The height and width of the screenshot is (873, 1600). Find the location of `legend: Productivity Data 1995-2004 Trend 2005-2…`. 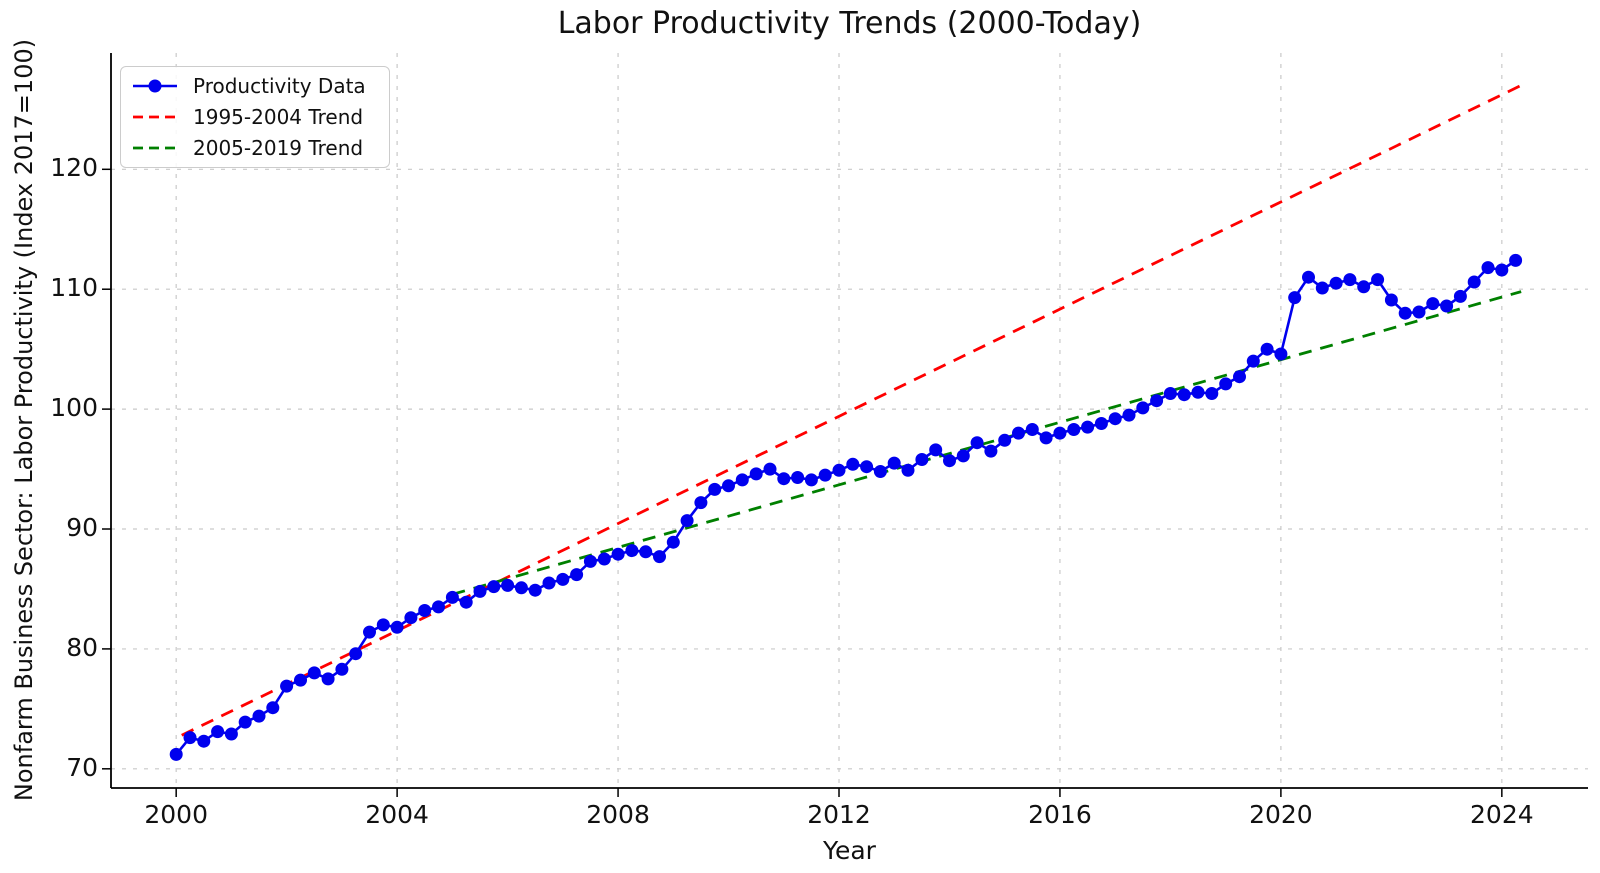

legend: Productivity Data 1995-2004 Trend 2005-2… is located at coordinates (255, 117).